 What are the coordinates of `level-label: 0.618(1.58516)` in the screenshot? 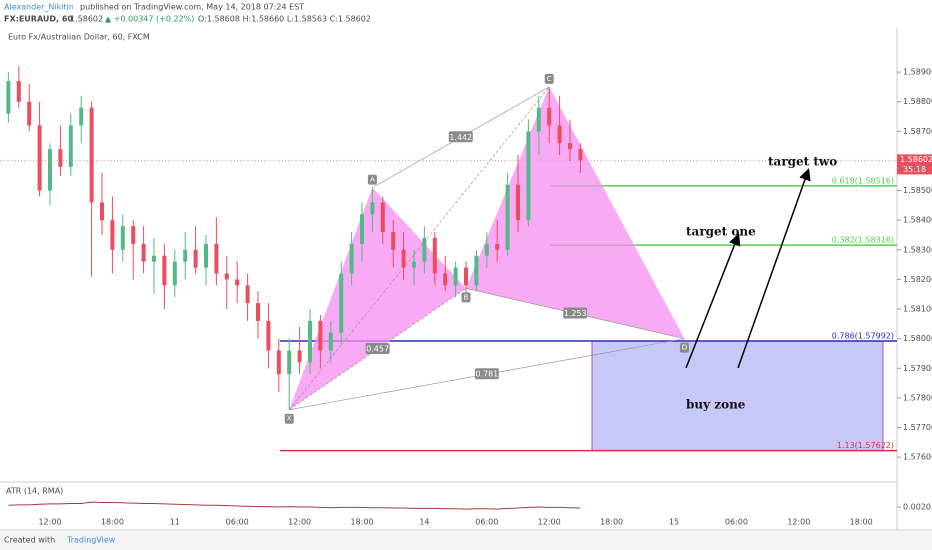 It's located at (863, 180).